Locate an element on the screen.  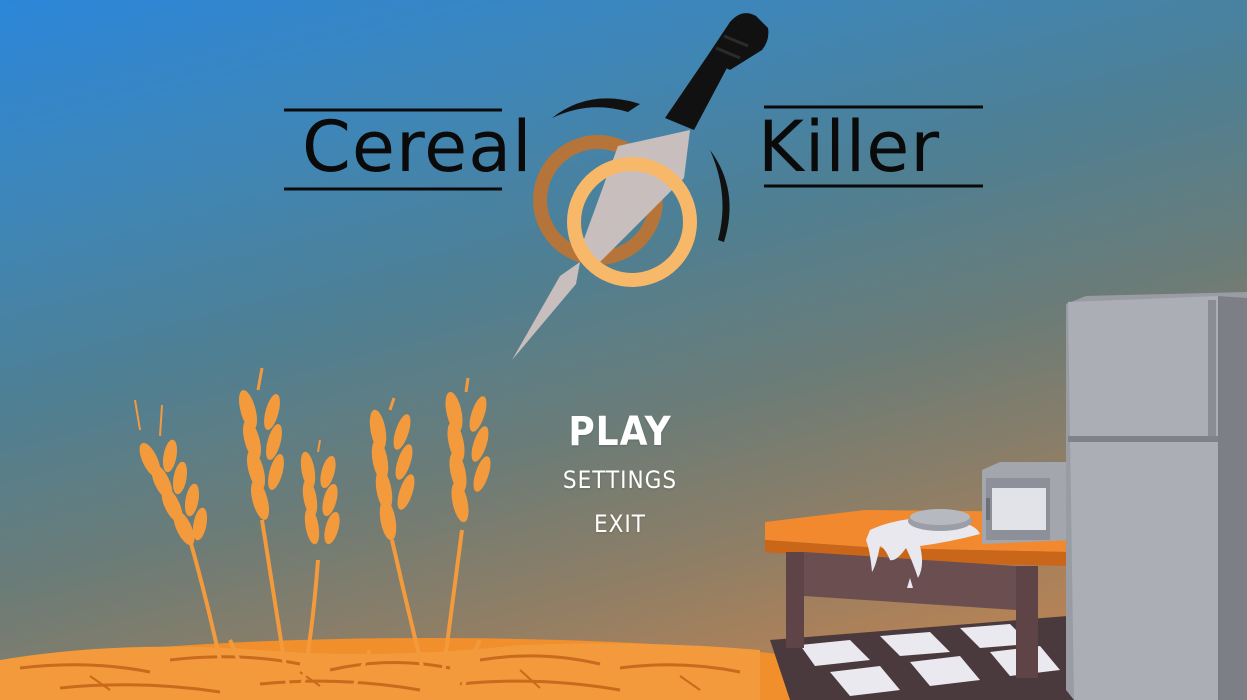
spilled-milk is located at coordinates (923, 578).